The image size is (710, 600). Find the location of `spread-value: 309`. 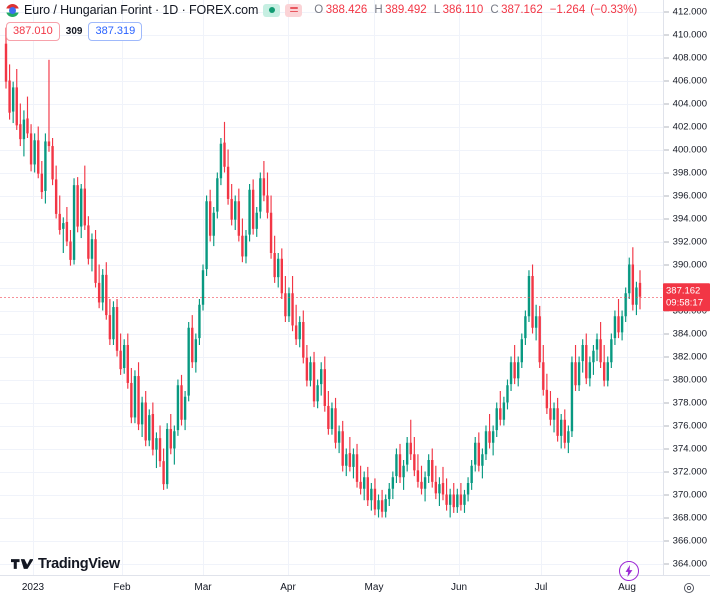

spread-value: 309 is located at coordinates (74, 32).